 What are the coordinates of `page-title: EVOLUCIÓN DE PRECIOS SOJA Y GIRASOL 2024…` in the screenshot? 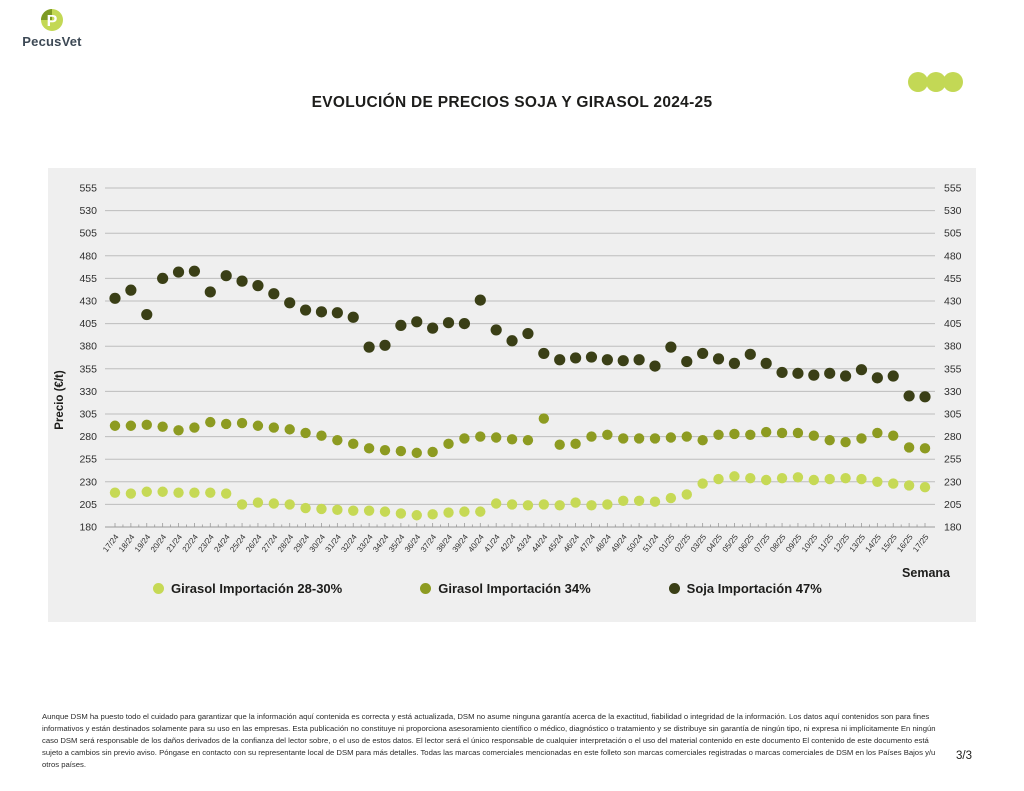 It's located at (512, 102).